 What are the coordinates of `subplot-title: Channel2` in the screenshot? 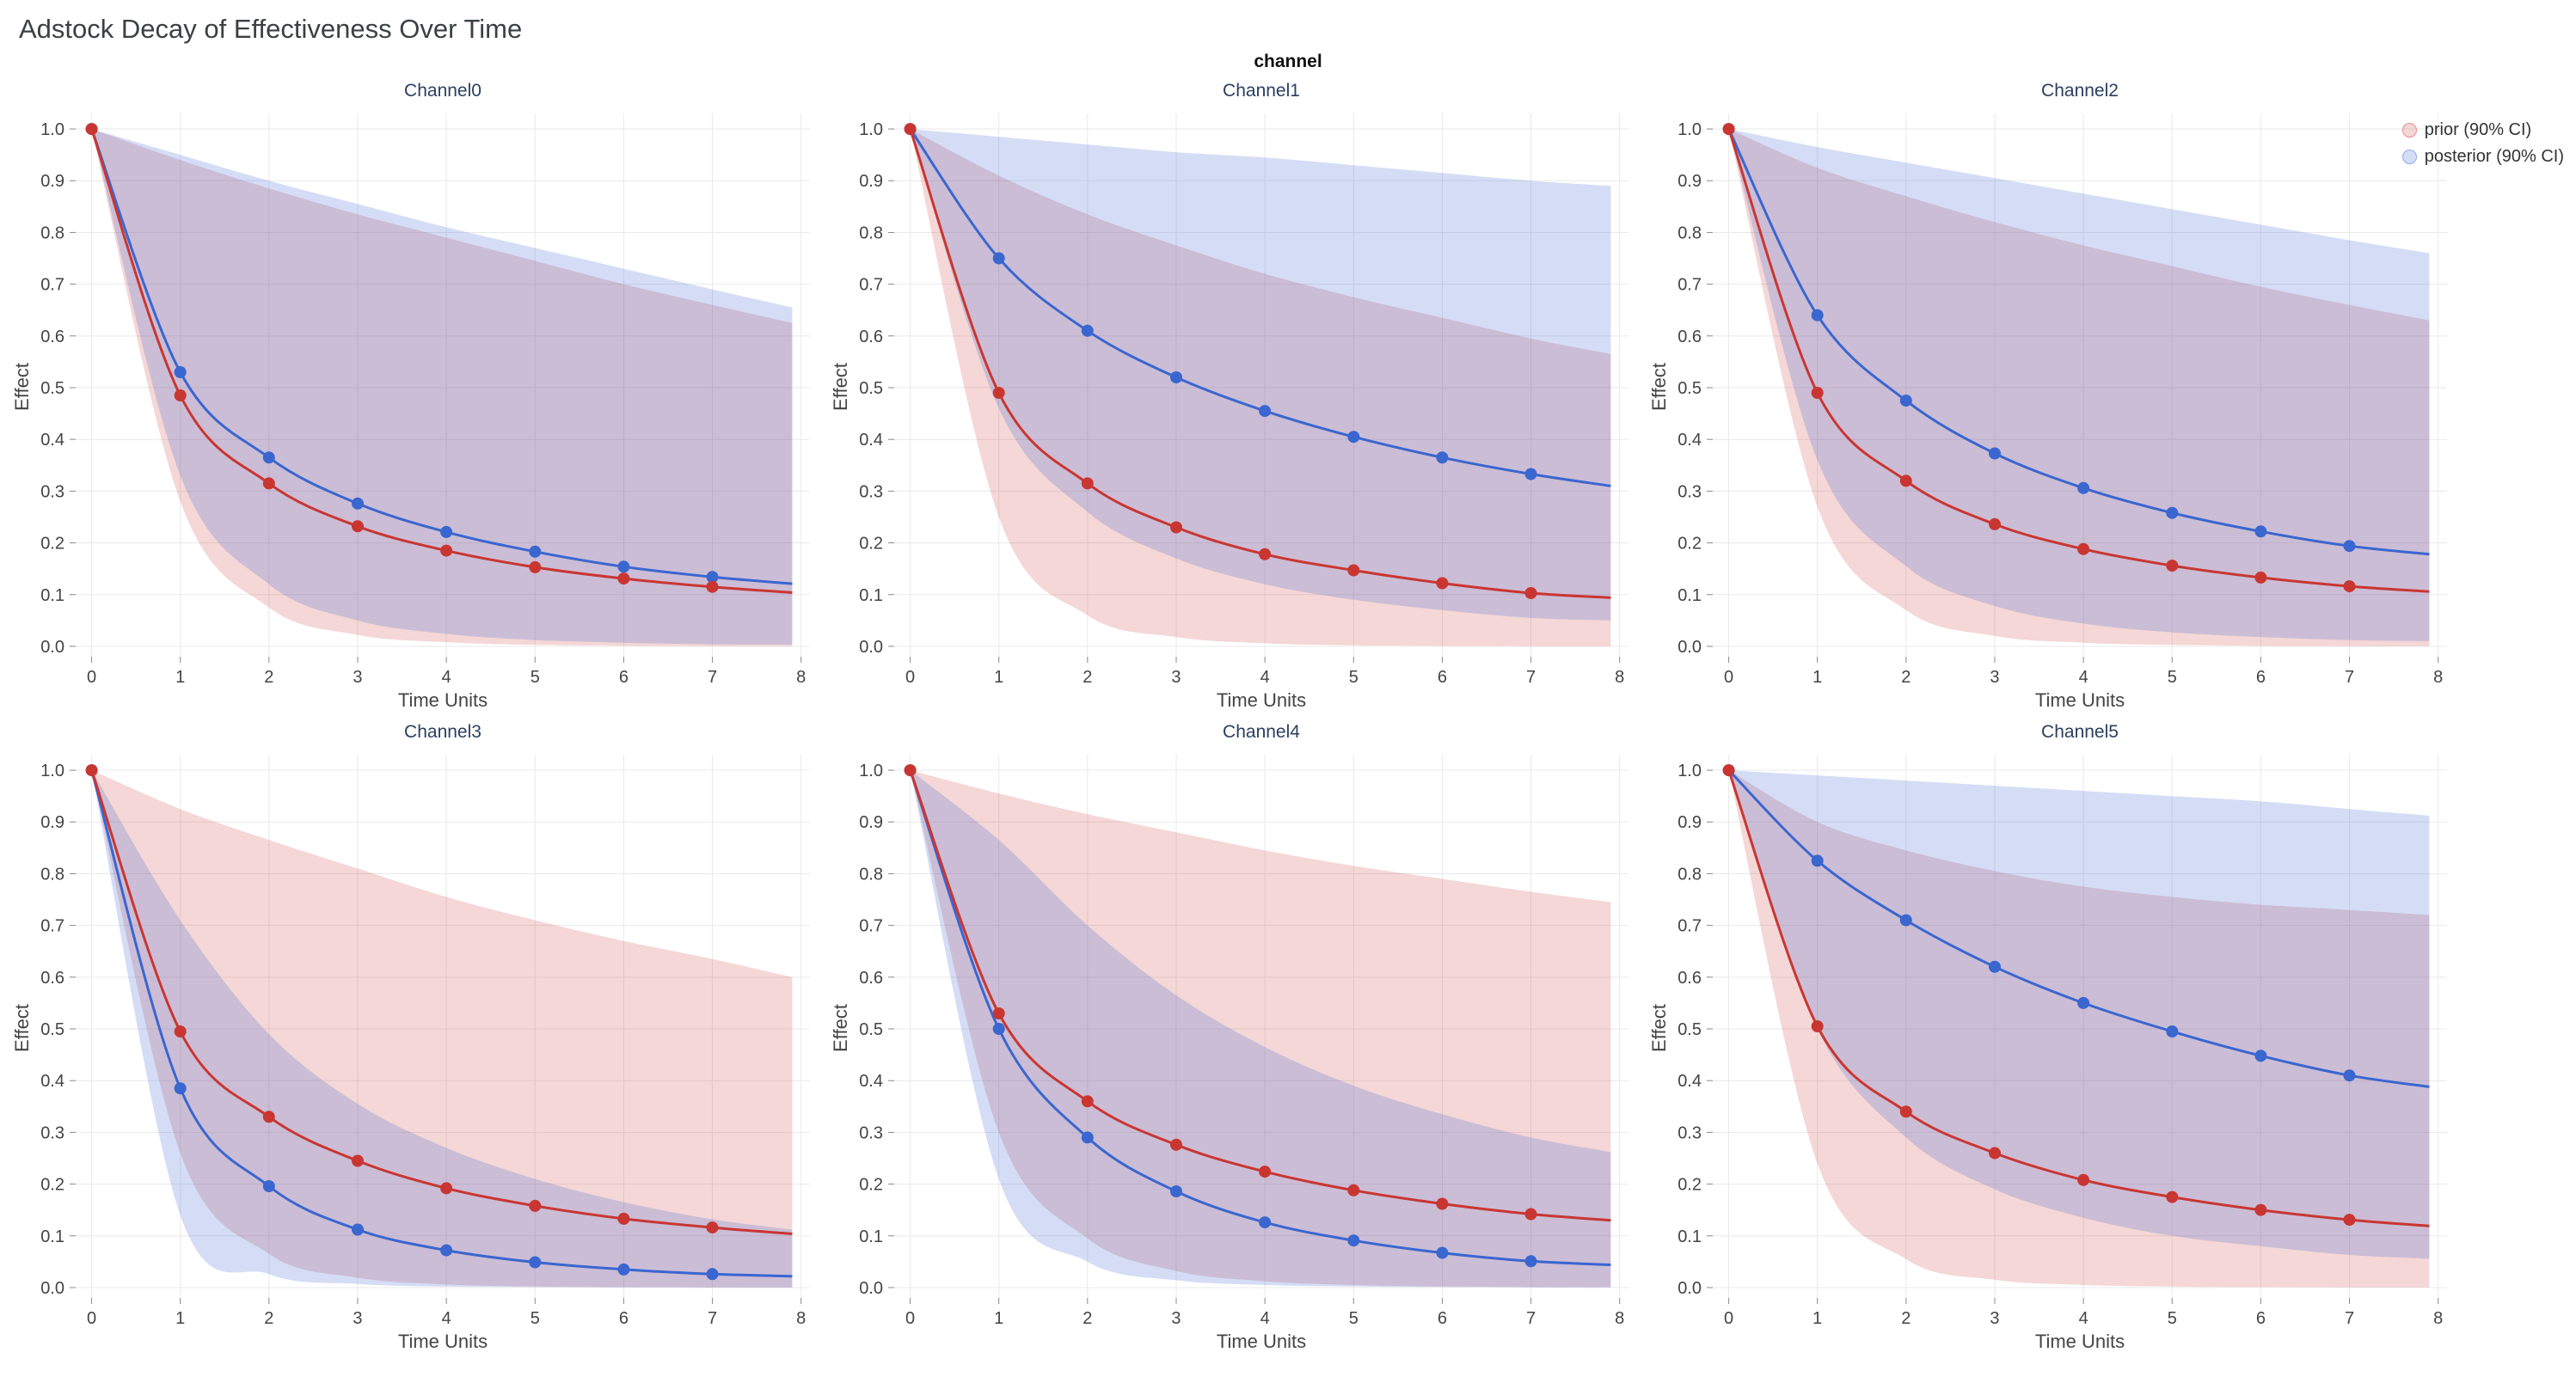 It's located at (2080, 91).